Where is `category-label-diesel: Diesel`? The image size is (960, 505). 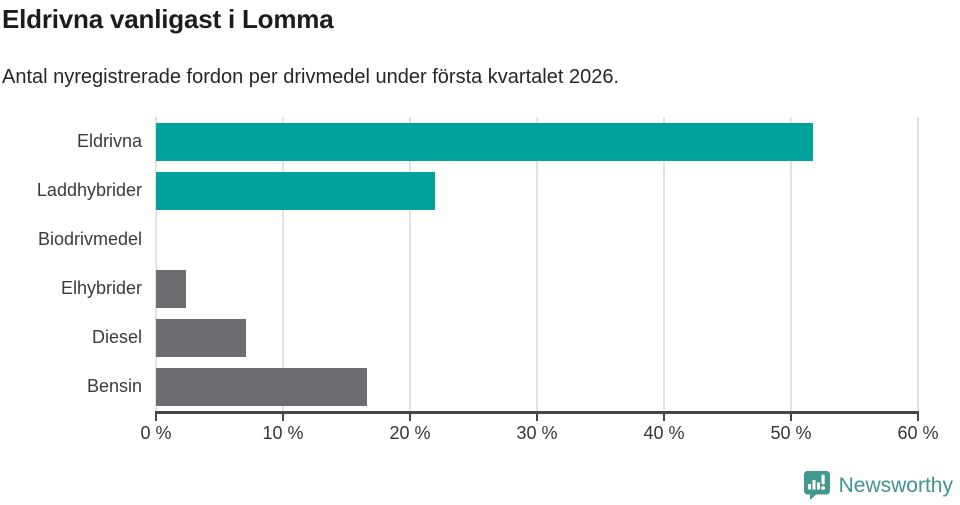
category-label-diesel: Diesel is located at coordinates (116, 337).